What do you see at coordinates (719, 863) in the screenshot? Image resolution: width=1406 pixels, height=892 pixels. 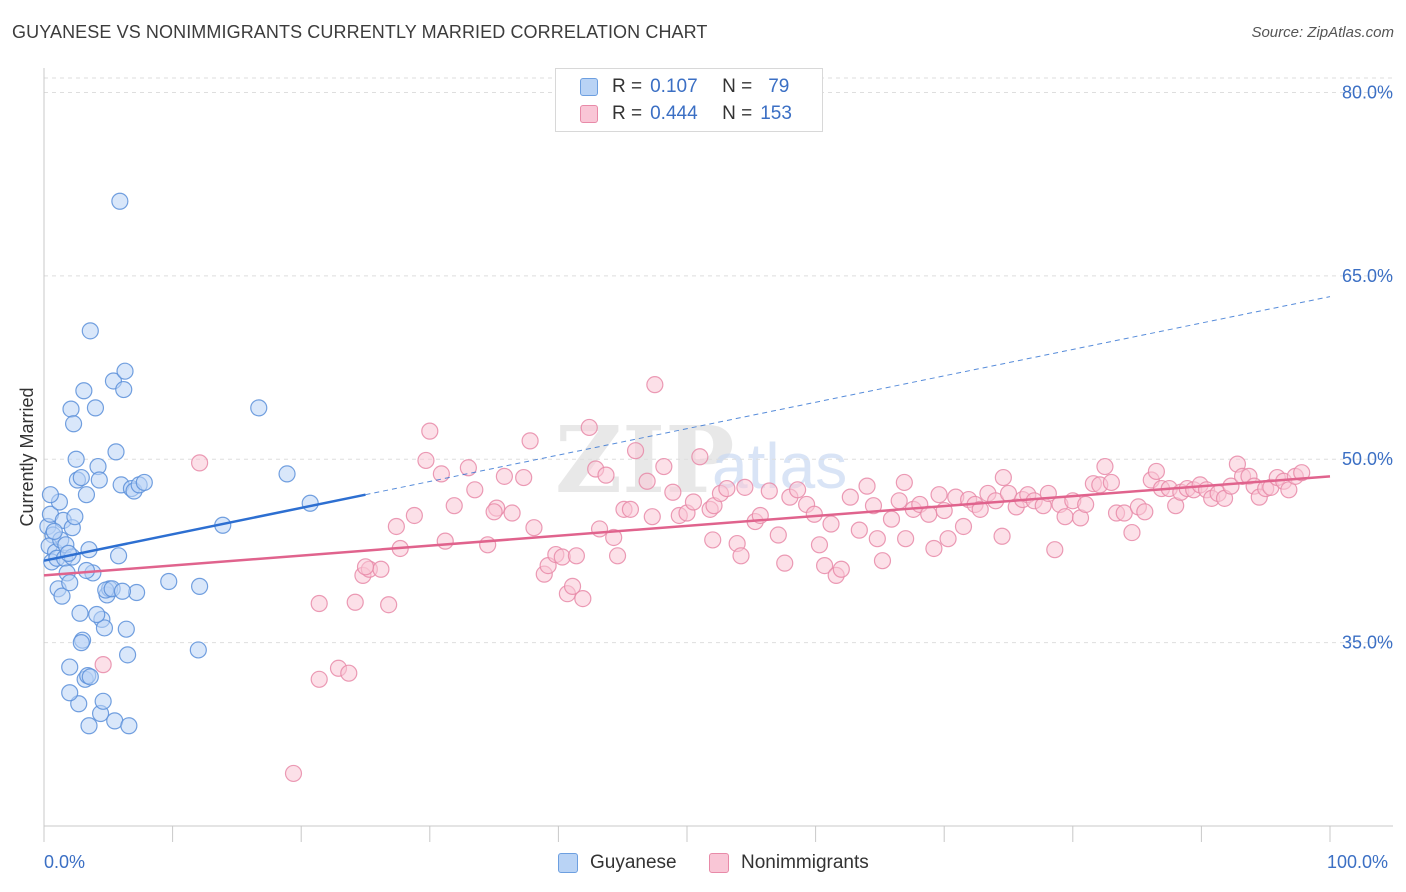 I see `nonimmigrants-legend-swatch` at bounding box center [719, 863].